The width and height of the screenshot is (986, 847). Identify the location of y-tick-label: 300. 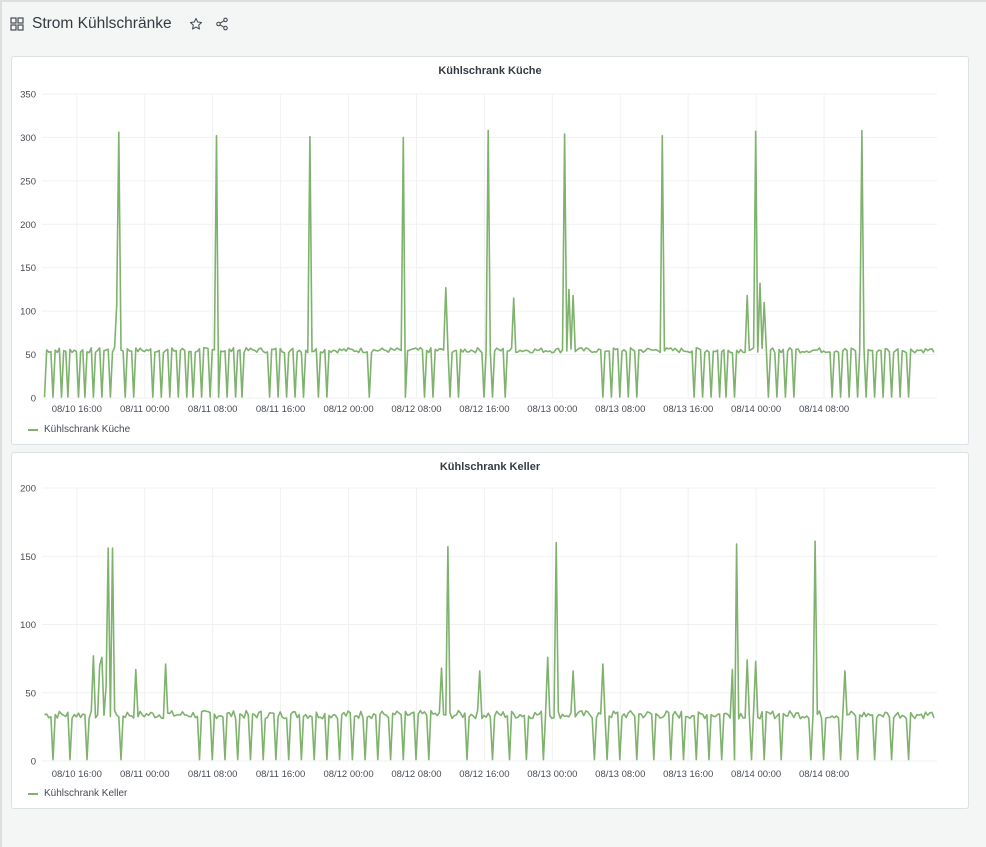
(28, 138).